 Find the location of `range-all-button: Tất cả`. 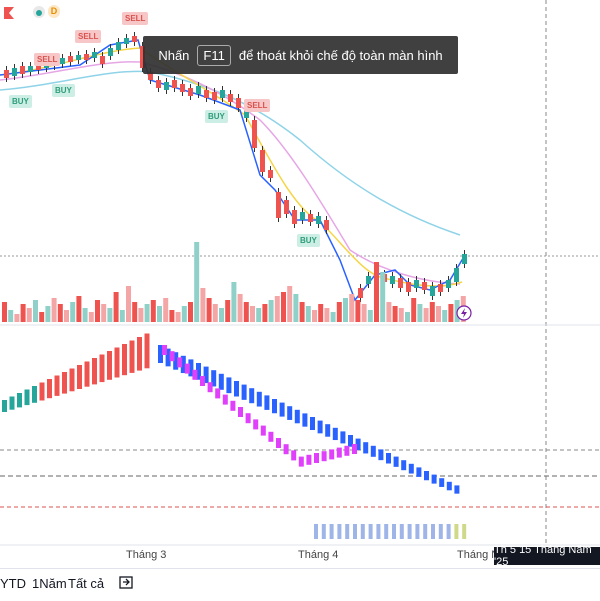

range-all-button: Tất cả is located at coordinates (86, 583).